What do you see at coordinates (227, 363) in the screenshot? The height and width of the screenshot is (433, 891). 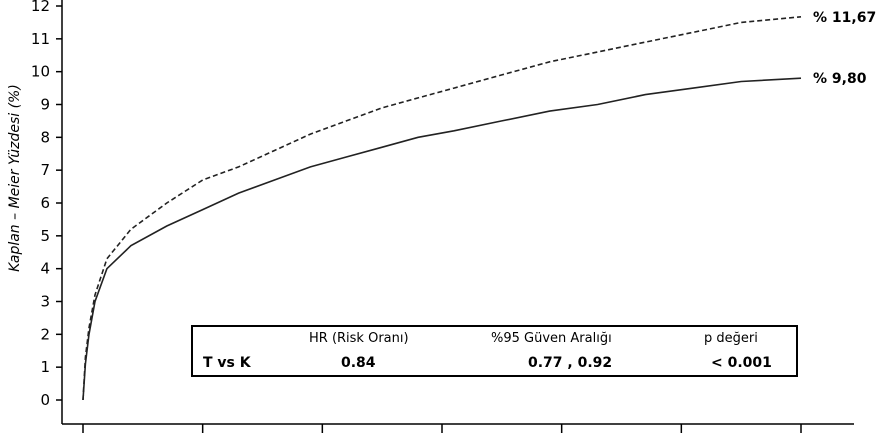 I see `row-label: T vs K` at bounding box center [227, 363].